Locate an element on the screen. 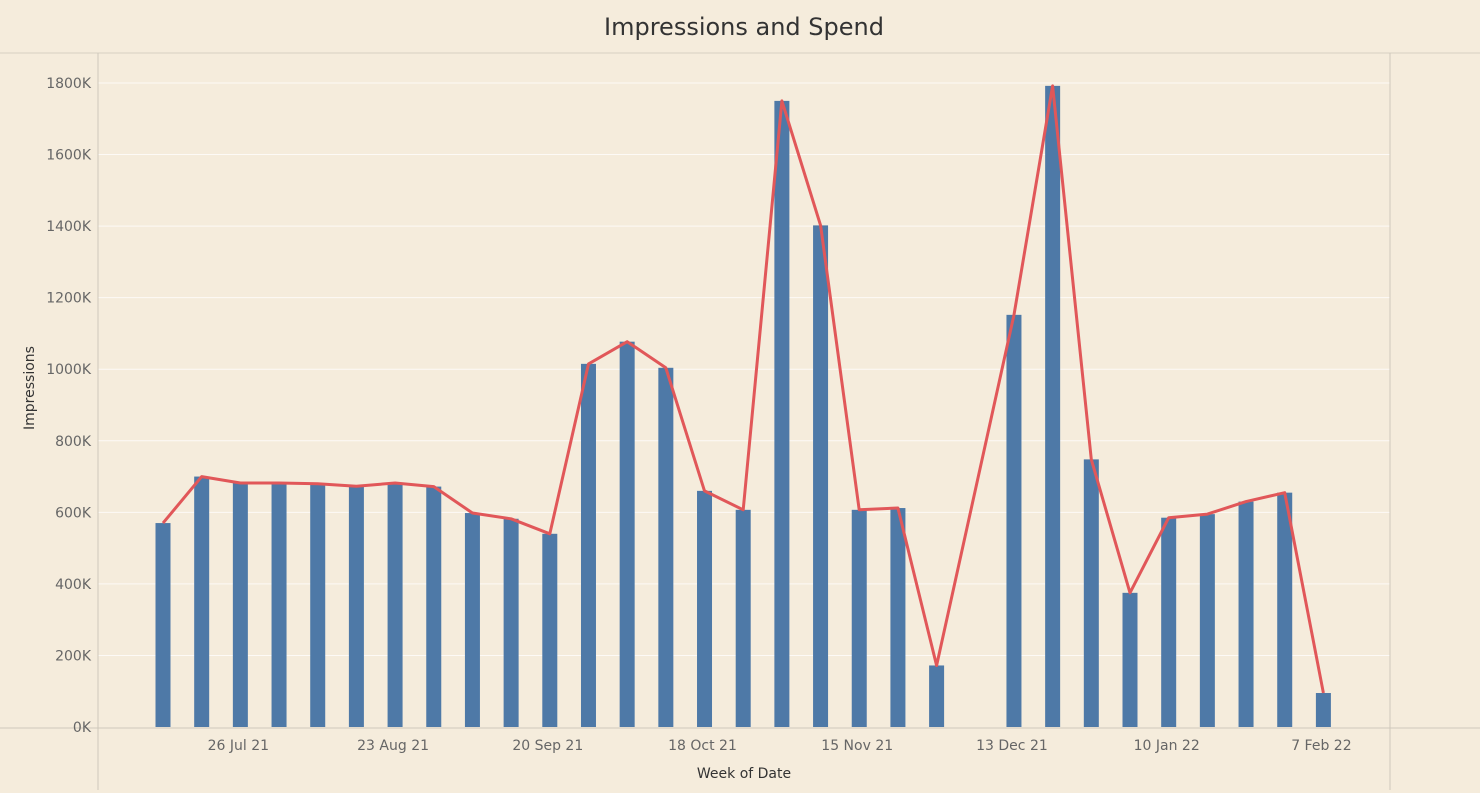 The width and height of the screenshot is (1480, 793). y-axis-title: Impressions is located at coordinates (30, 388).